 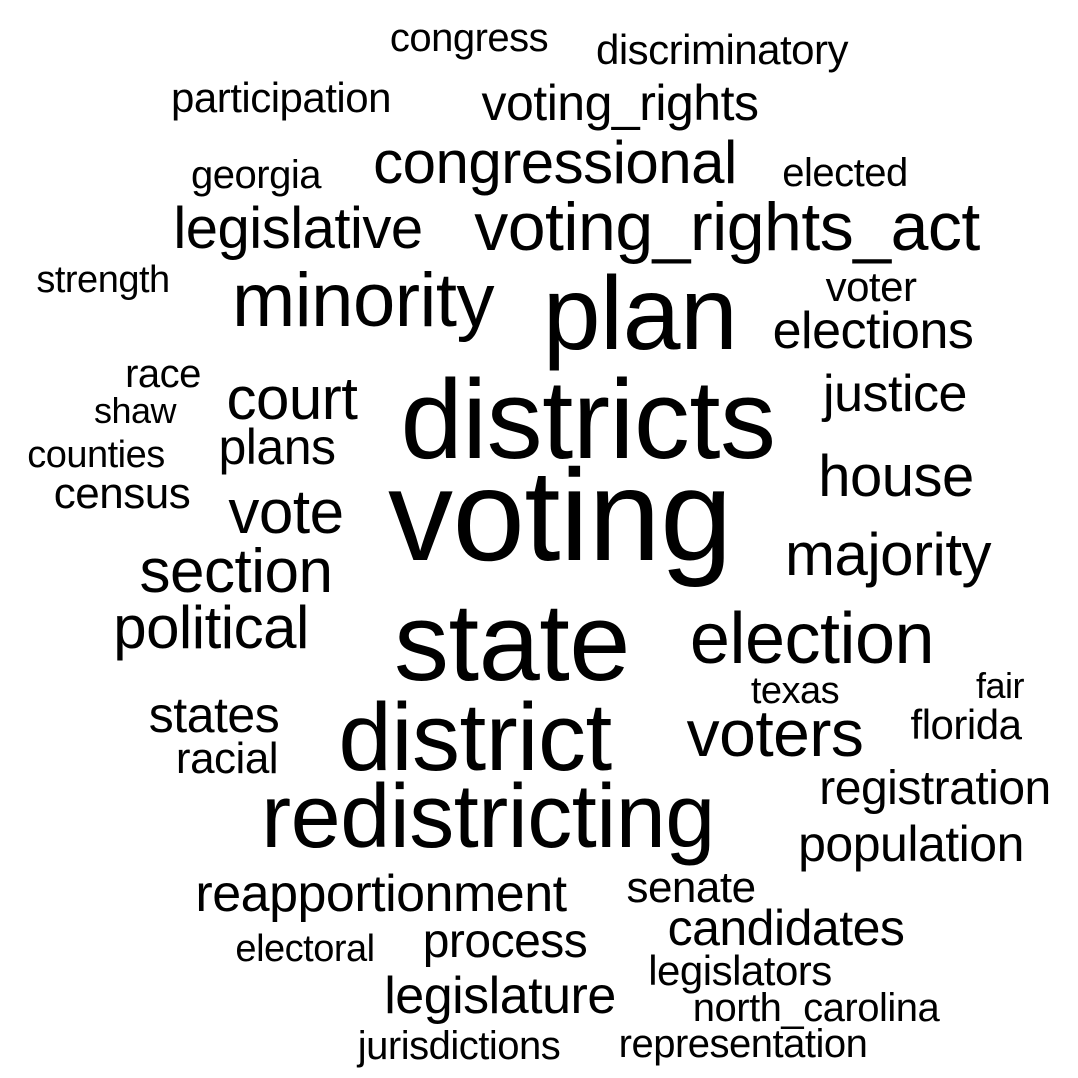 What do you see at coordinates (560, 515) in the screenshot?
I see `word-voting: voting` at bounding box center [560, 515].